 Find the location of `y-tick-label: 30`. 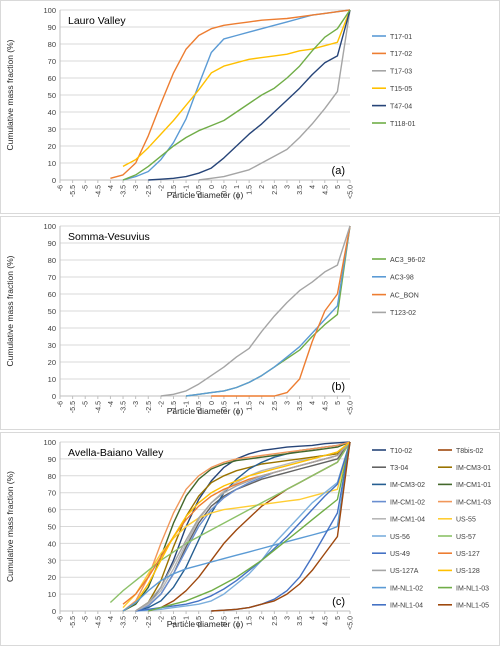

y-tick-label: 30 is located at coordinates (52, 345).